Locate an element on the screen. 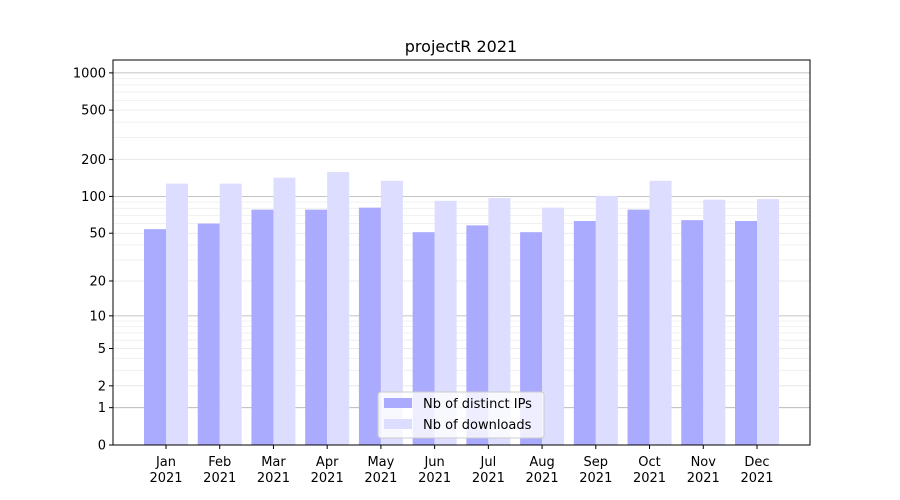  y-tick-label: 20 is located at coordinates (97, 282).